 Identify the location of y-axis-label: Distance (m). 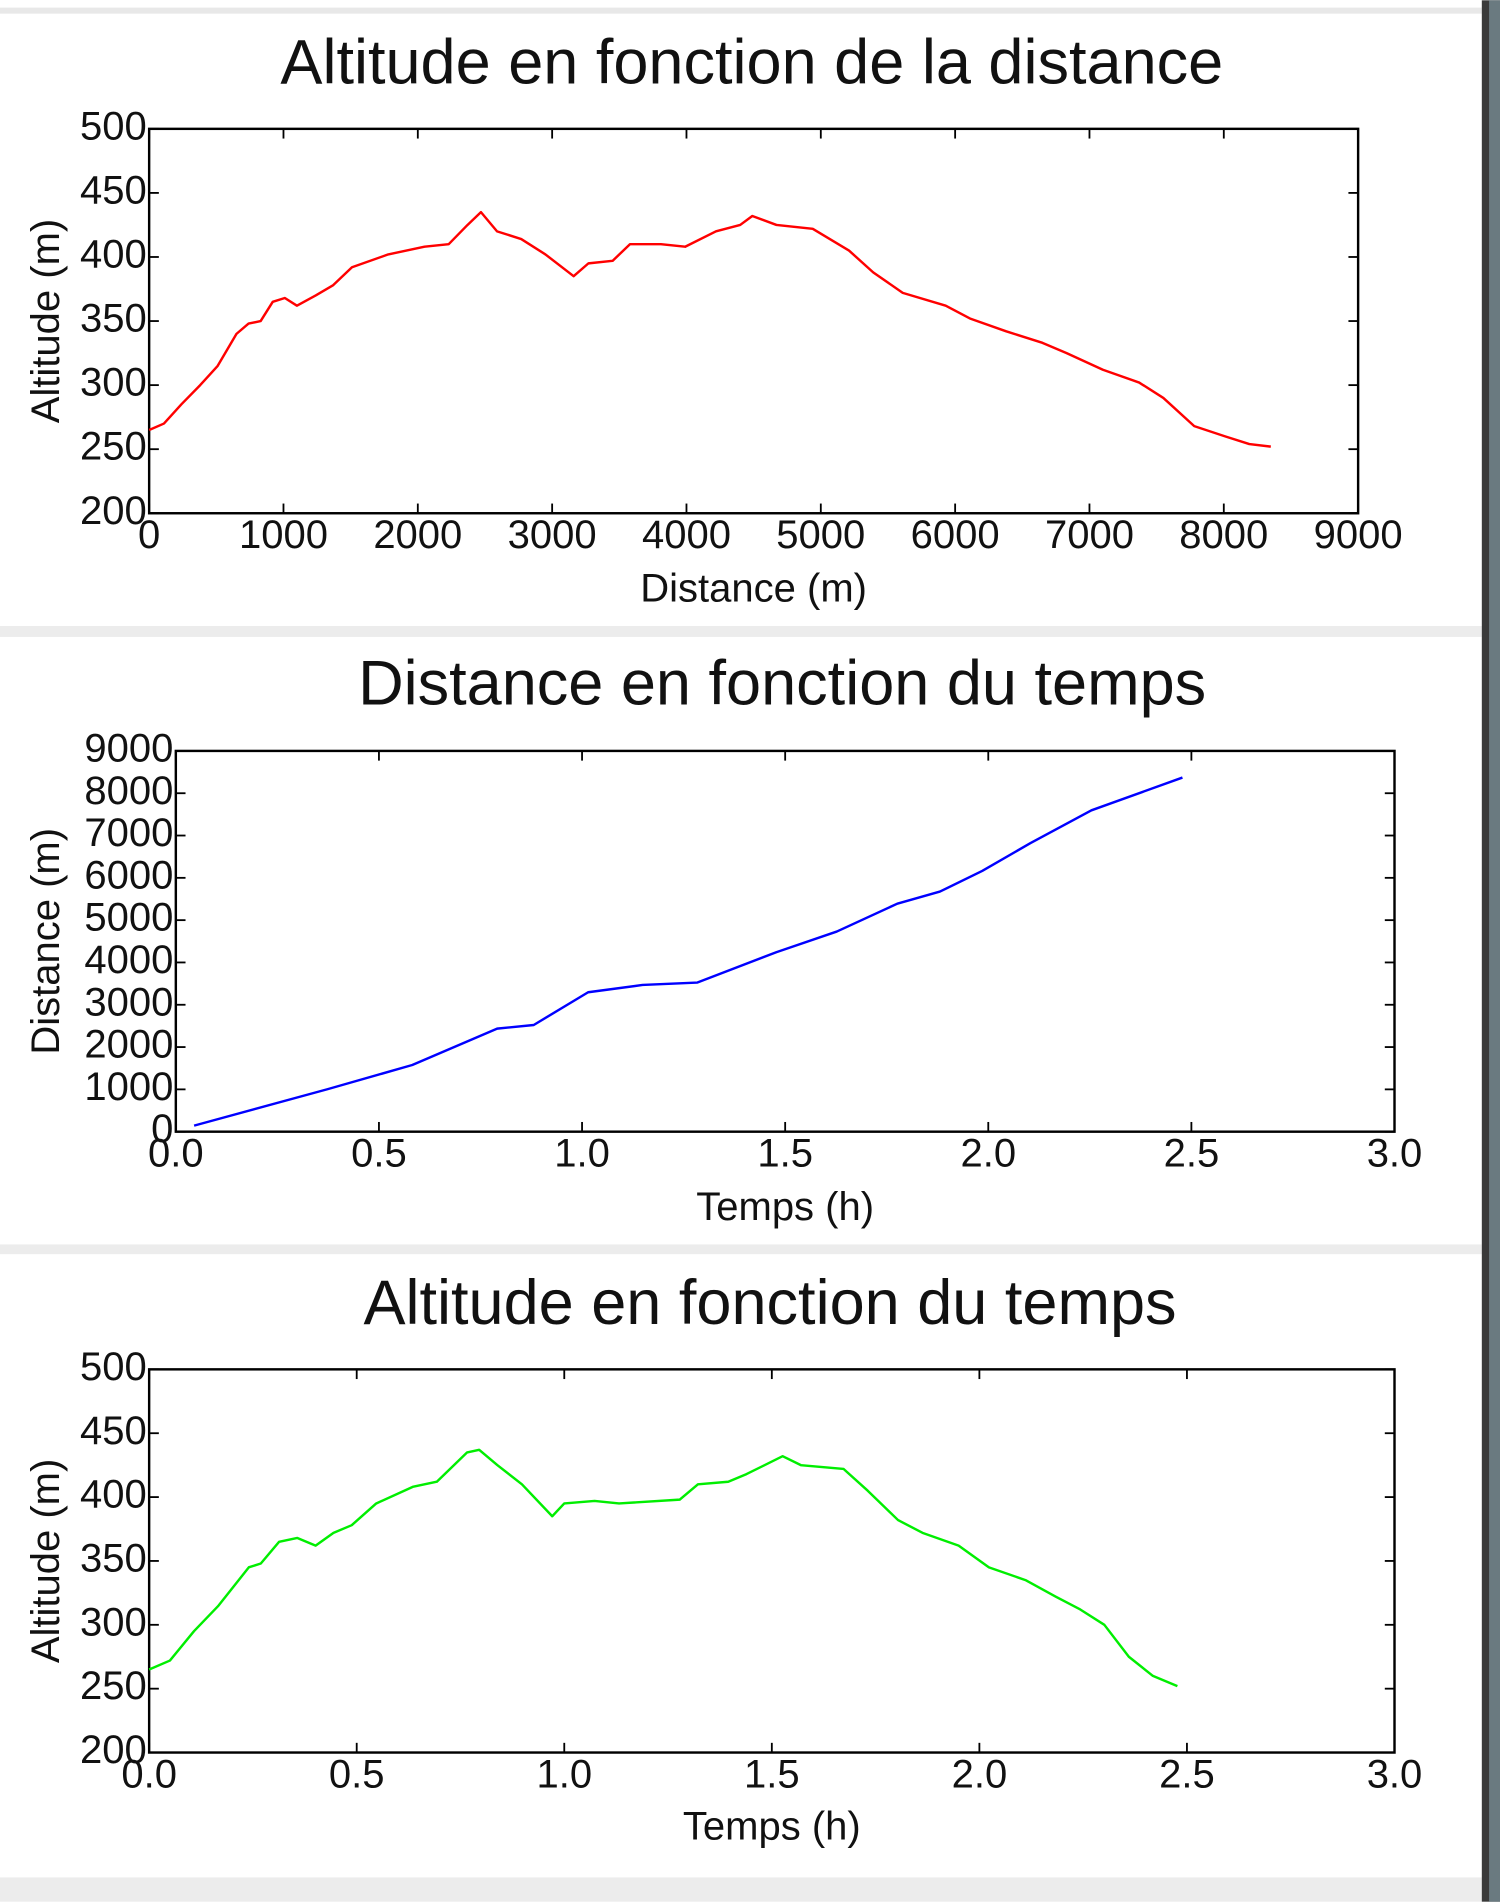
(46, 941).